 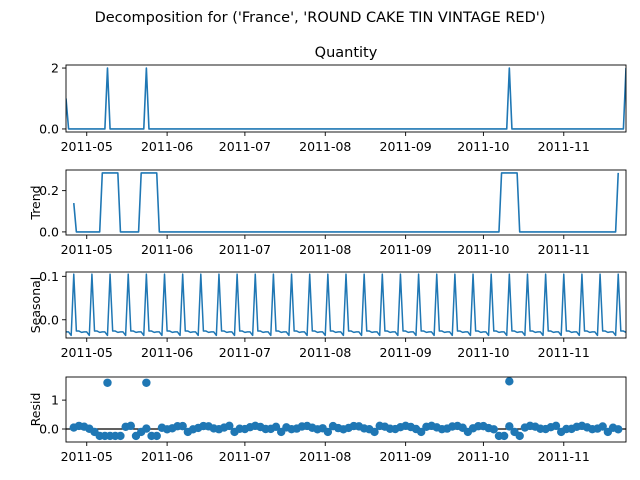 What do you see at coordinates (35, 410) in the screenshot?
I see `y-axis-label: Resid` at bounding box center [35, 410].